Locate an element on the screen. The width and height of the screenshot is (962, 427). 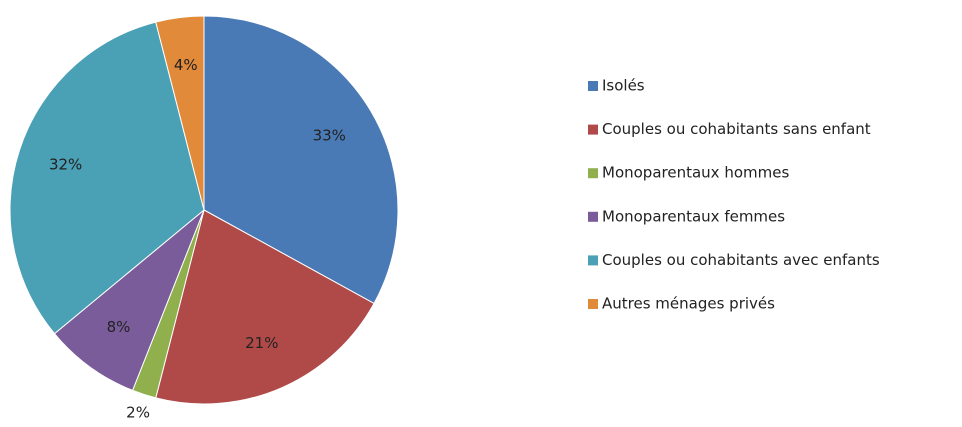
legend-label: Isolés is located at coordinates (623, 86).